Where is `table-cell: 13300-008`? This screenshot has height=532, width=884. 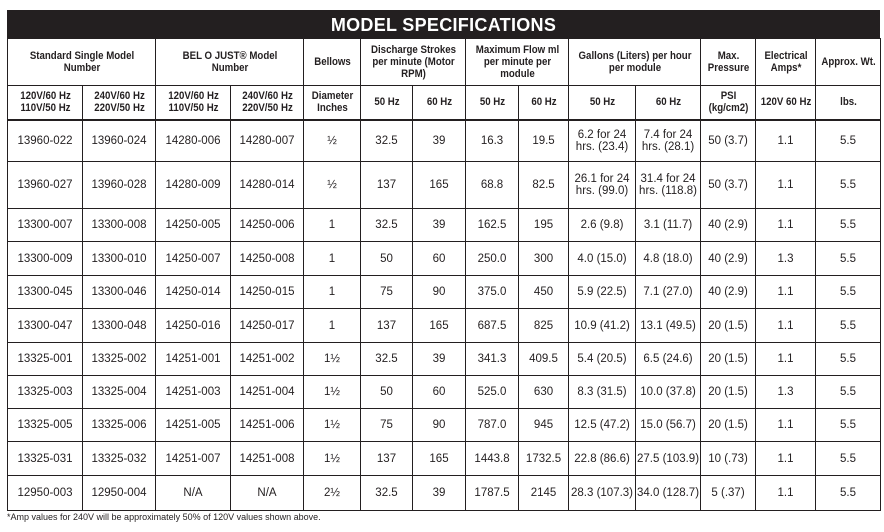
table-cell: 13300-008 is located at coordinates (119, 225).